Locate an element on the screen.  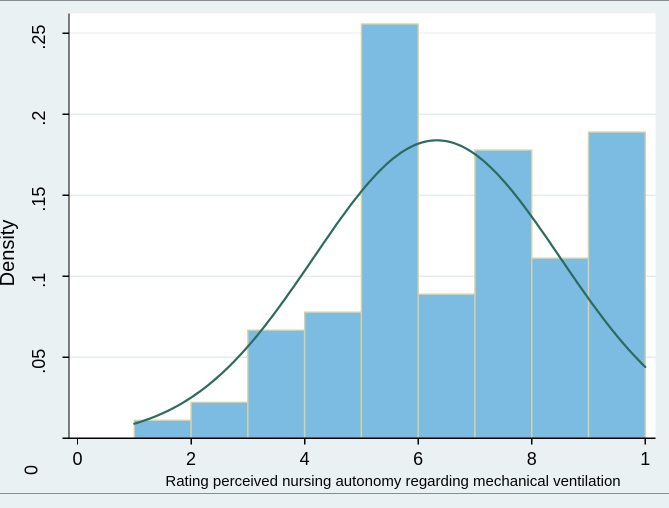
x-tick-marks is located at coordinates (361, 441).